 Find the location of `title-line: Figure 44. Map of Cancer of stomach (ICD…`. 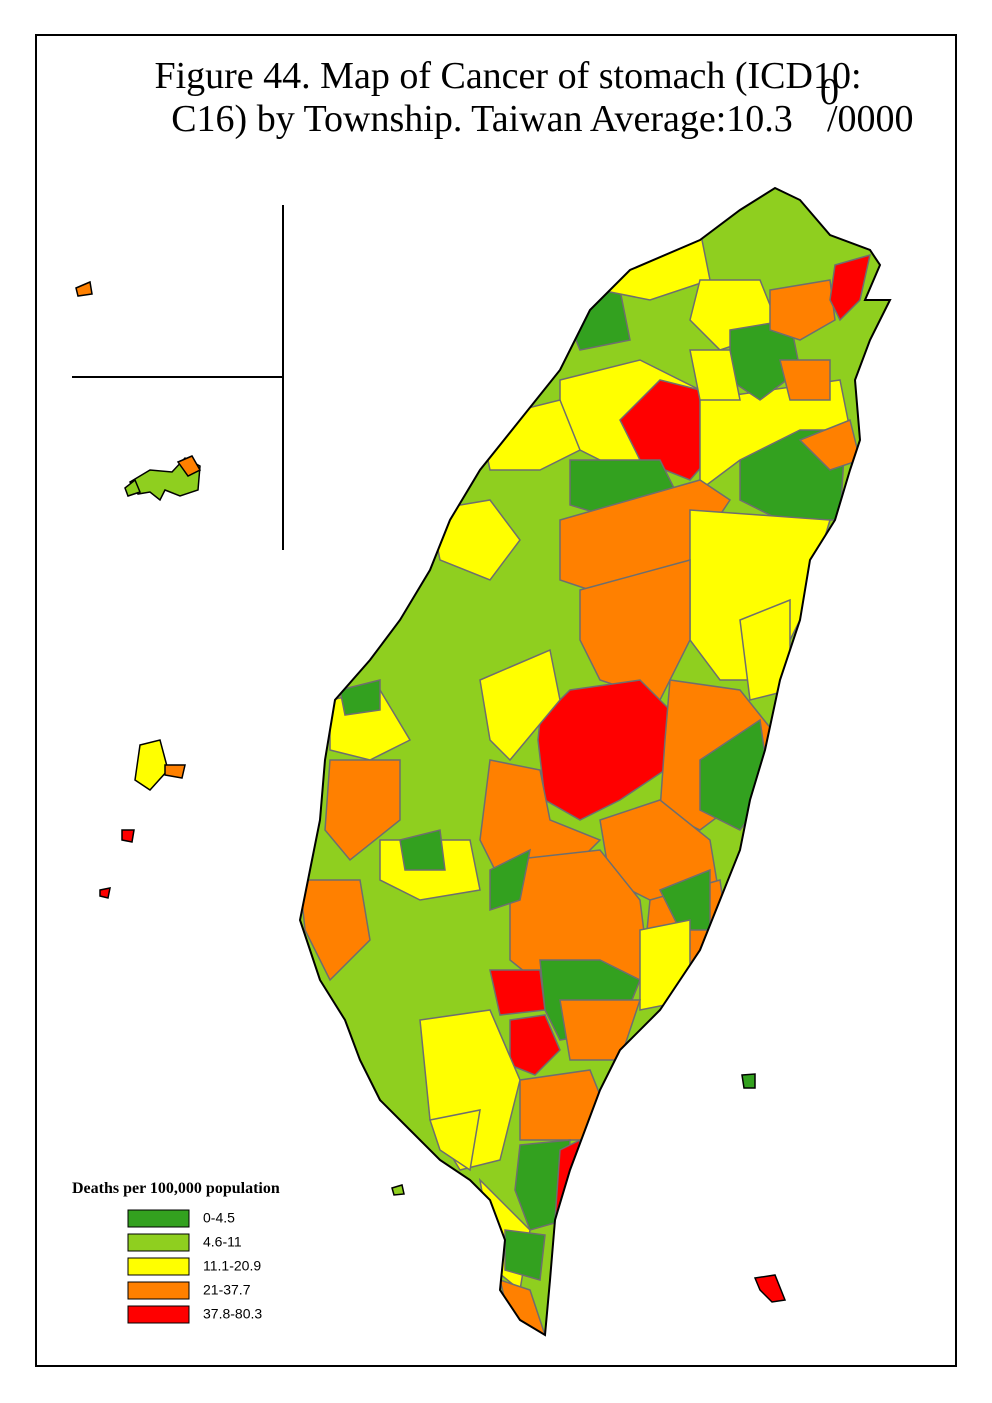

title-line: Figure 44. Map of Cancer of stomach (ICD… is located at coordinates (507, 76).